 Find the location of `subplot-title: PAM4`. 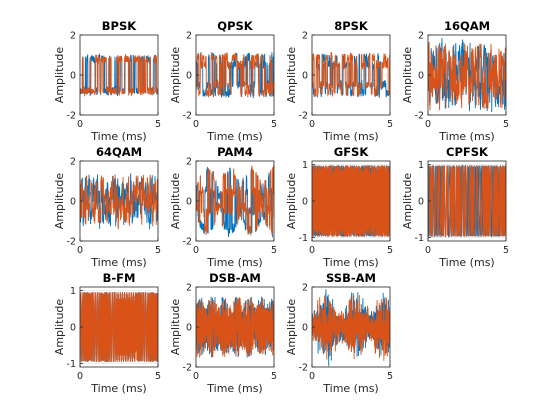

subplot-title: PAM4 is located at coordinates (235, 152).